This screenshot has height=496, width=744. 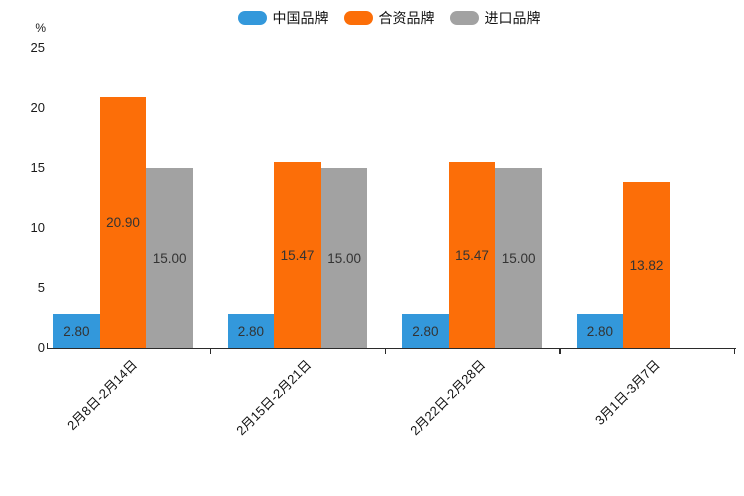 I want to click on y-tick-label: 10, so click(x=37, y=227).